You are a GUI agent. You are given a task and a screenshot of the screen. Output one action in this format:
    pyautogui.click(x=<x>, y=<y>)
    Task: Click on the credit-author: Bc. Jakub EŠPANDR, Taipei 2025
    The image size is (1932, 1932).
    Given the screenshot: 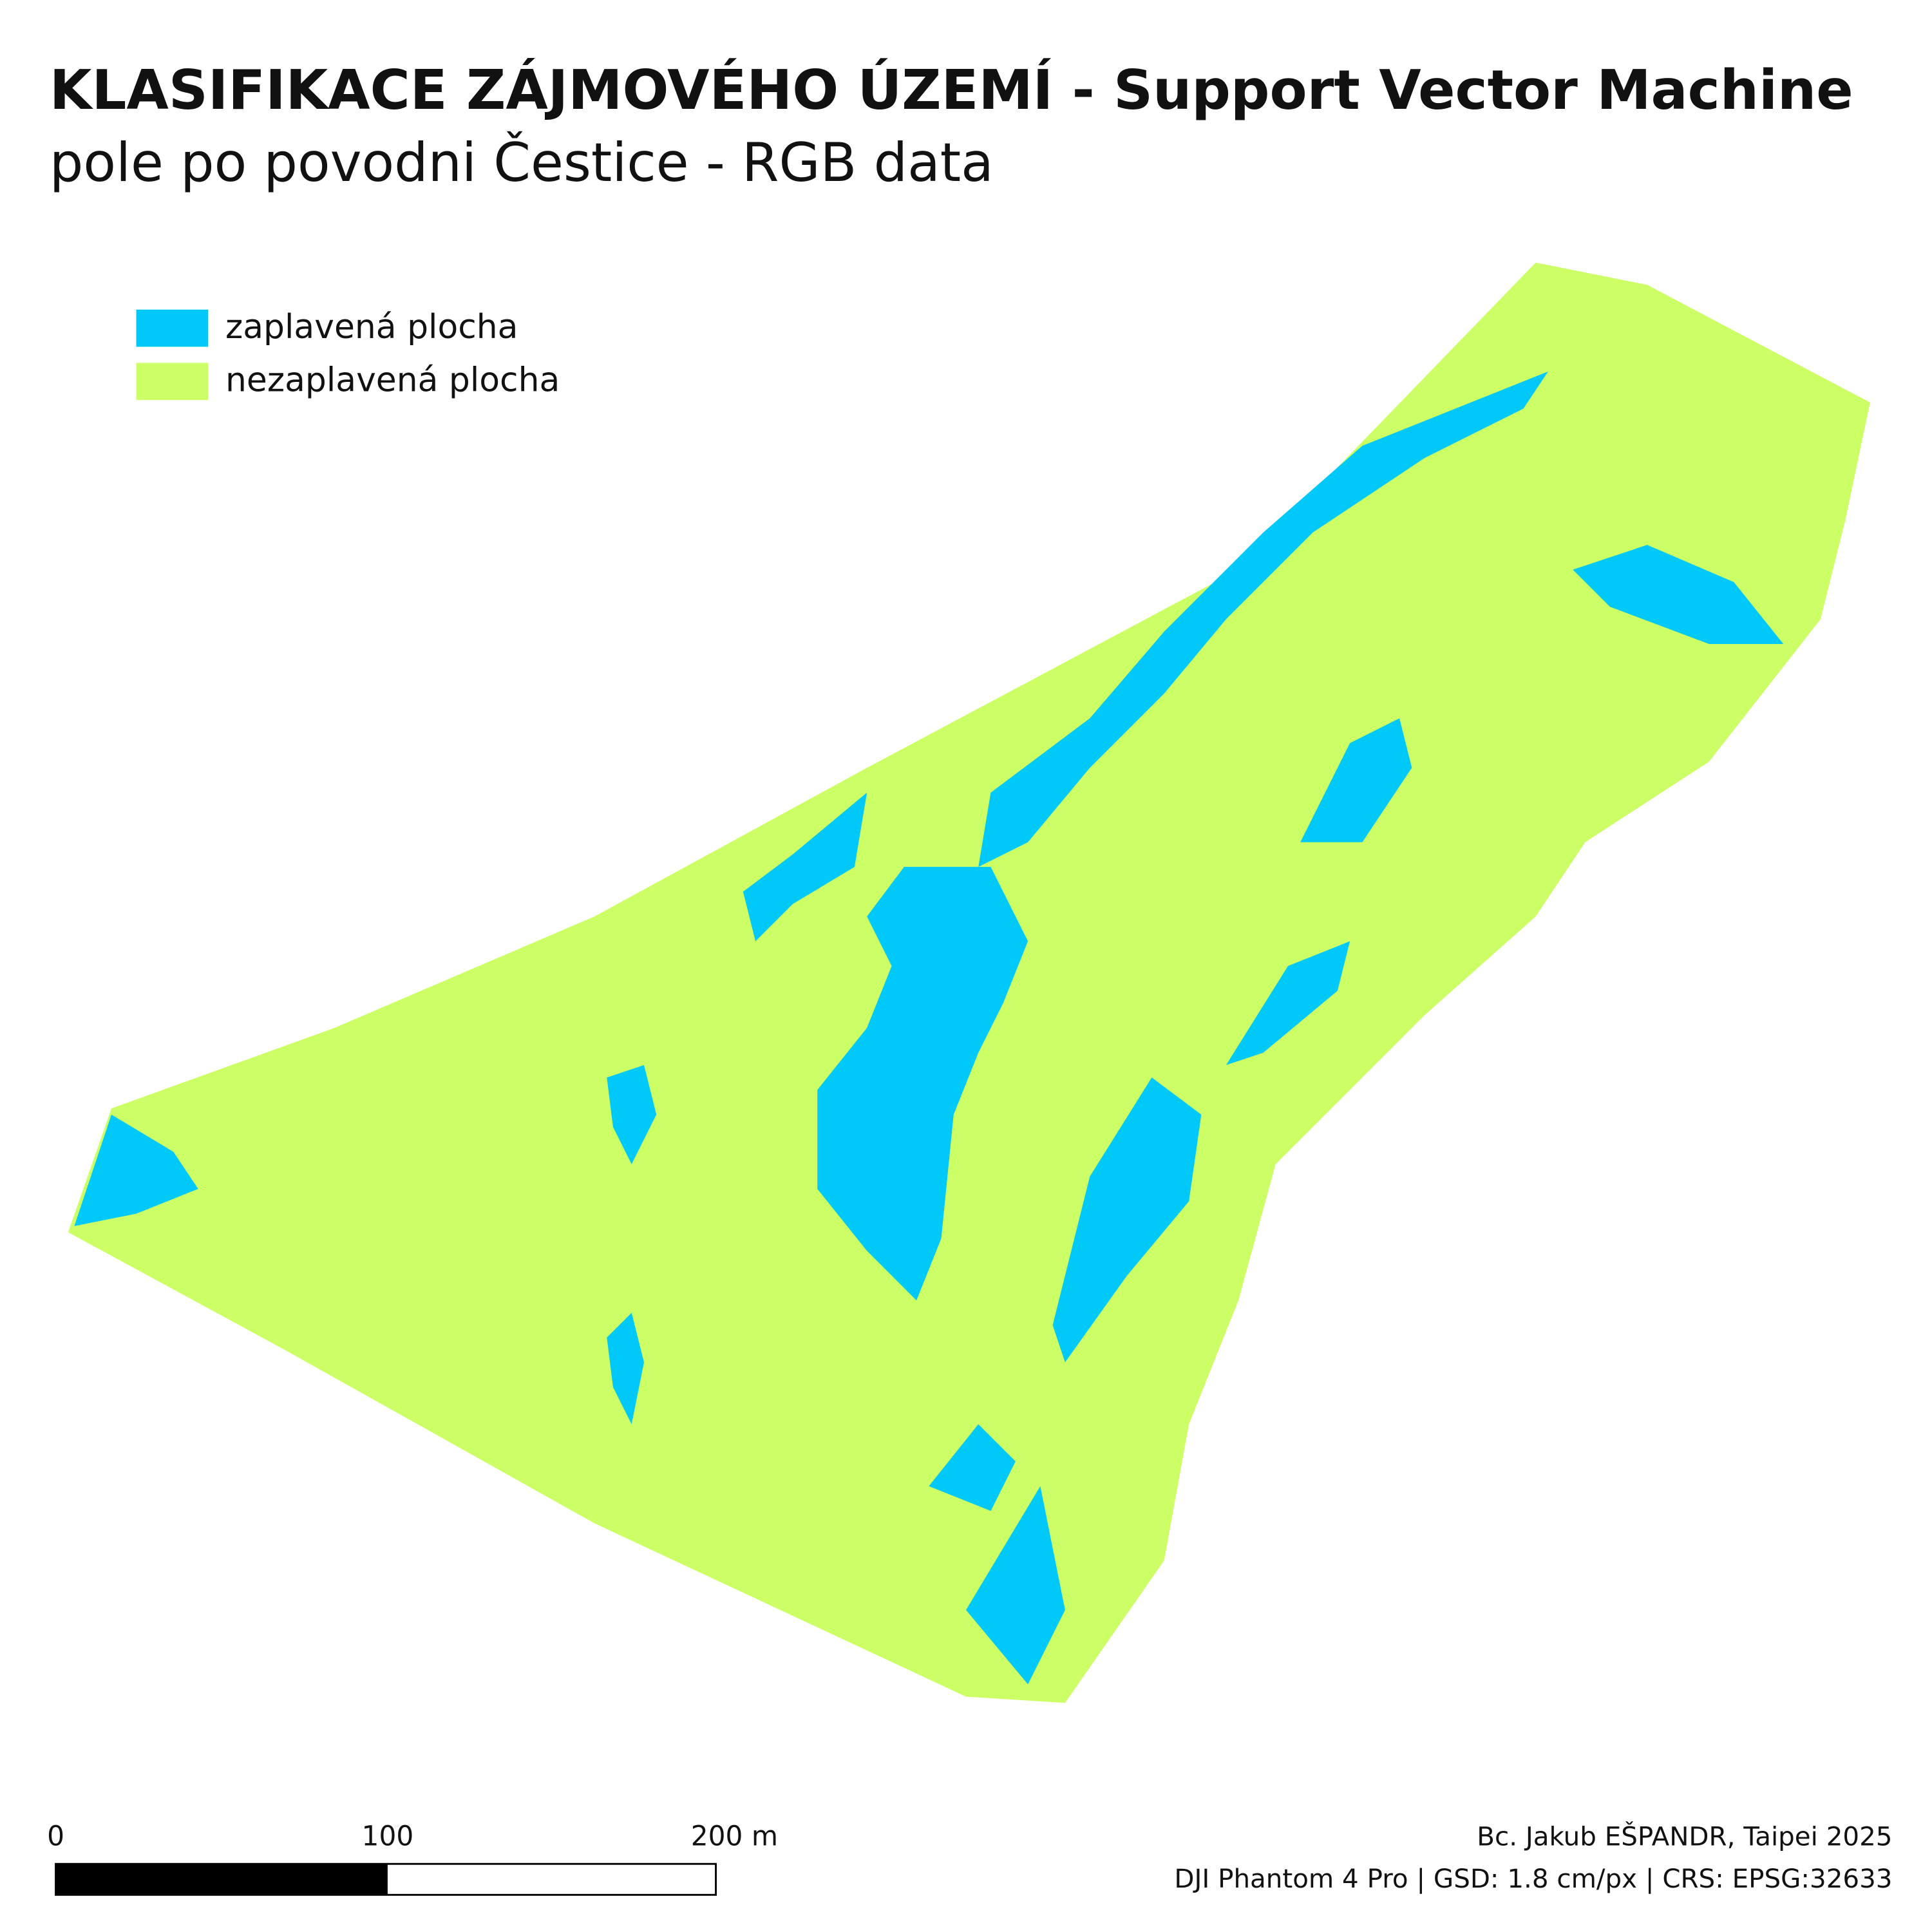 What is the action you would take?
    pyautogui.click(x=1684, y=1836)
    